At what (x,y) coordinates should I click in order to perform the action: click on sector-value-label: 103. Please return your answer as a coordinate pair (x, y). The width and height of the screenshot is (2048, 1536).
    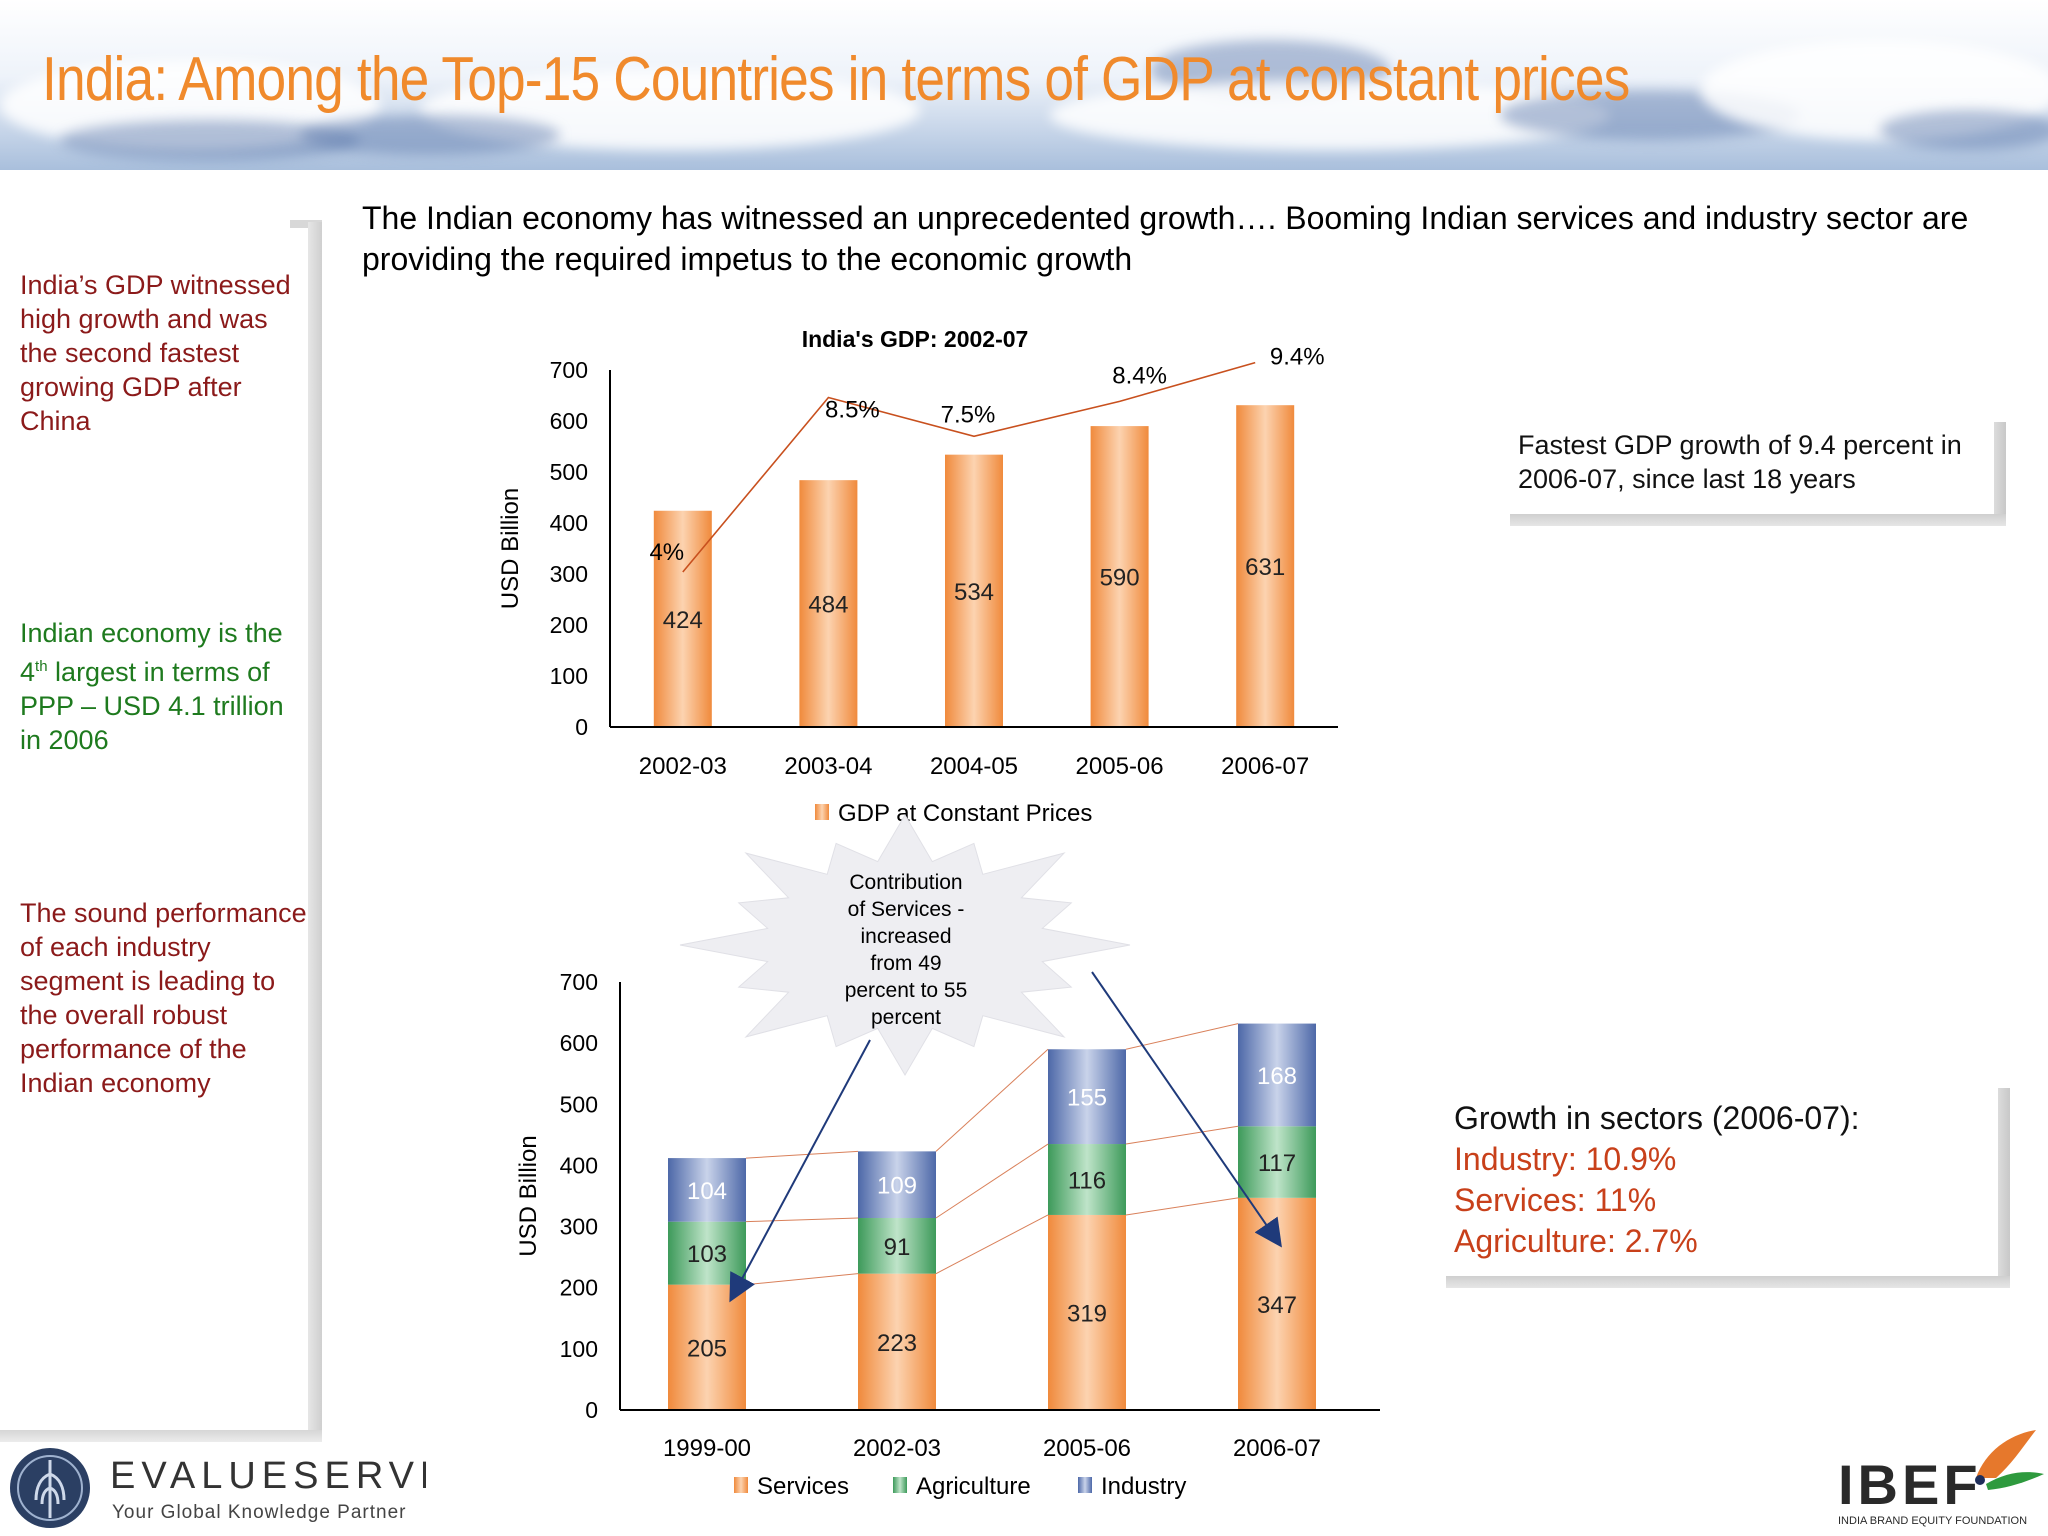
    Looking at the image, I should click on (707, 1254).